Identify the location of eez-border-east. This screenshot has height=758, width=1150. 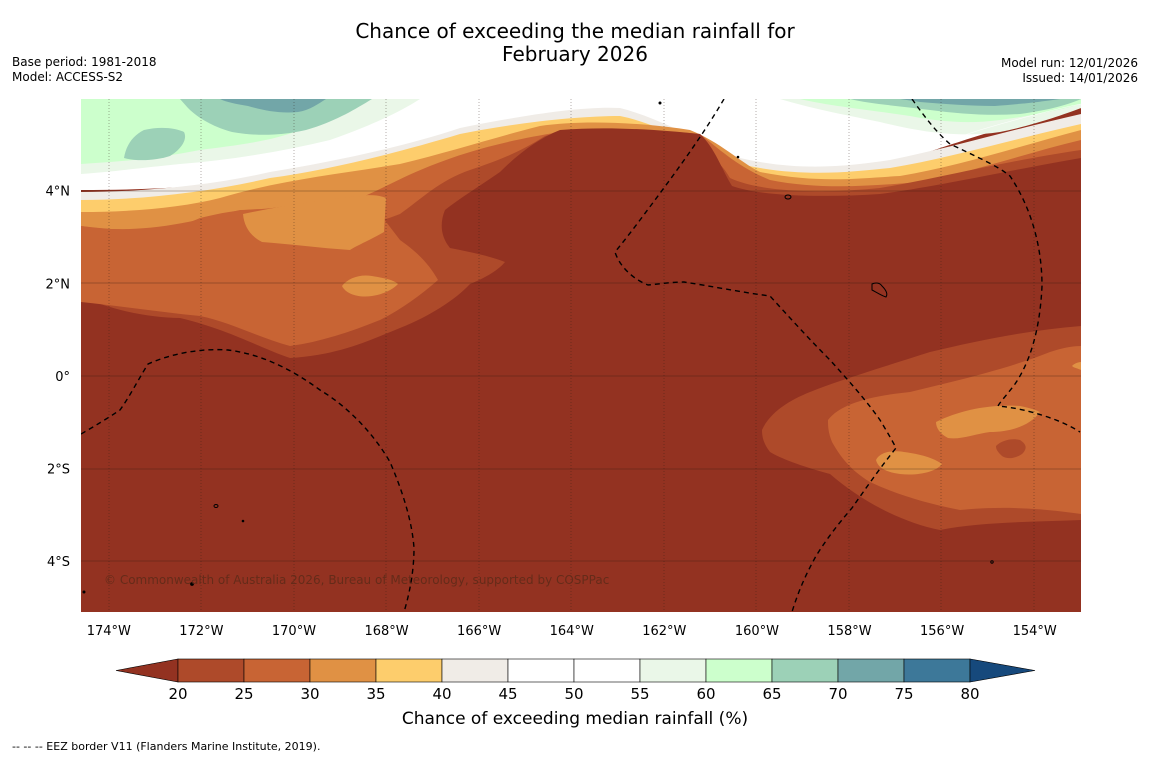
(996, 266).